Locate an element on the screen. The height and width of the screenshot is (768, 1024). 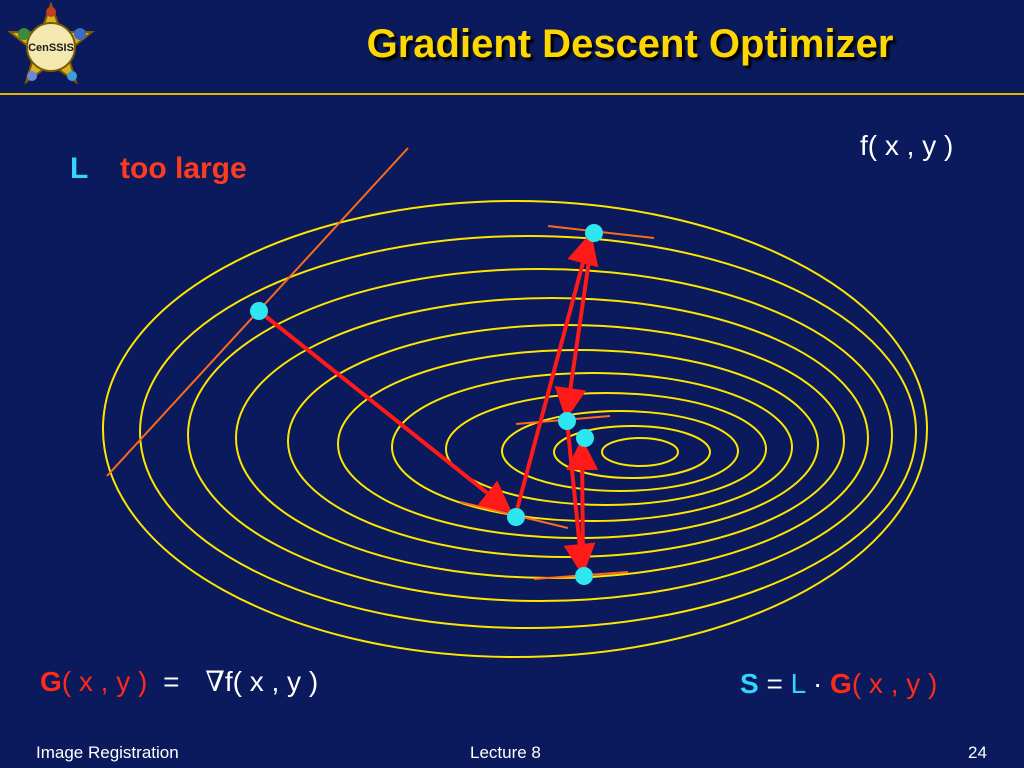
gradient-symbol: G is located at coordinates (51, 681).